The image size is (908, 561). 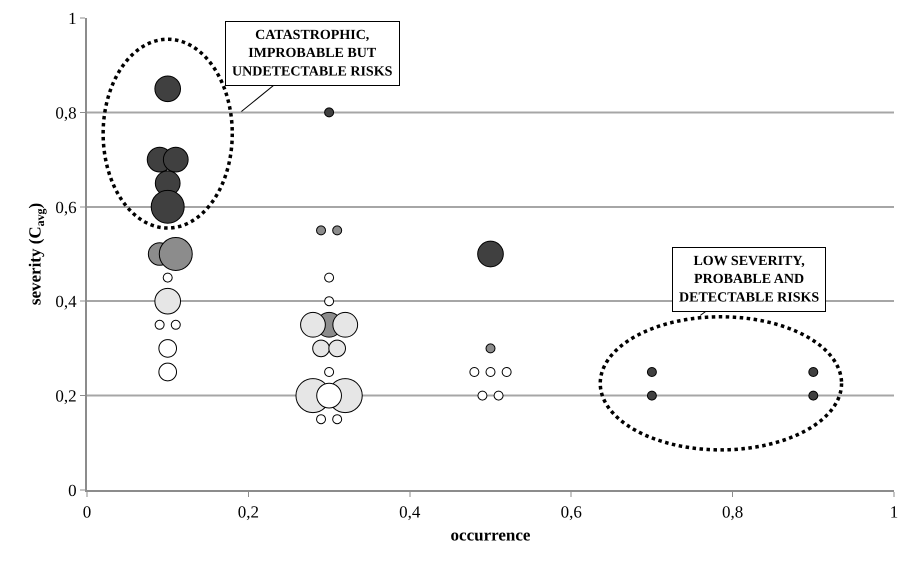 What do you see at coordinates (66, 302) in the screenshot?
I see `y-tick-label: 0,4` at bounding box center [66, 302].